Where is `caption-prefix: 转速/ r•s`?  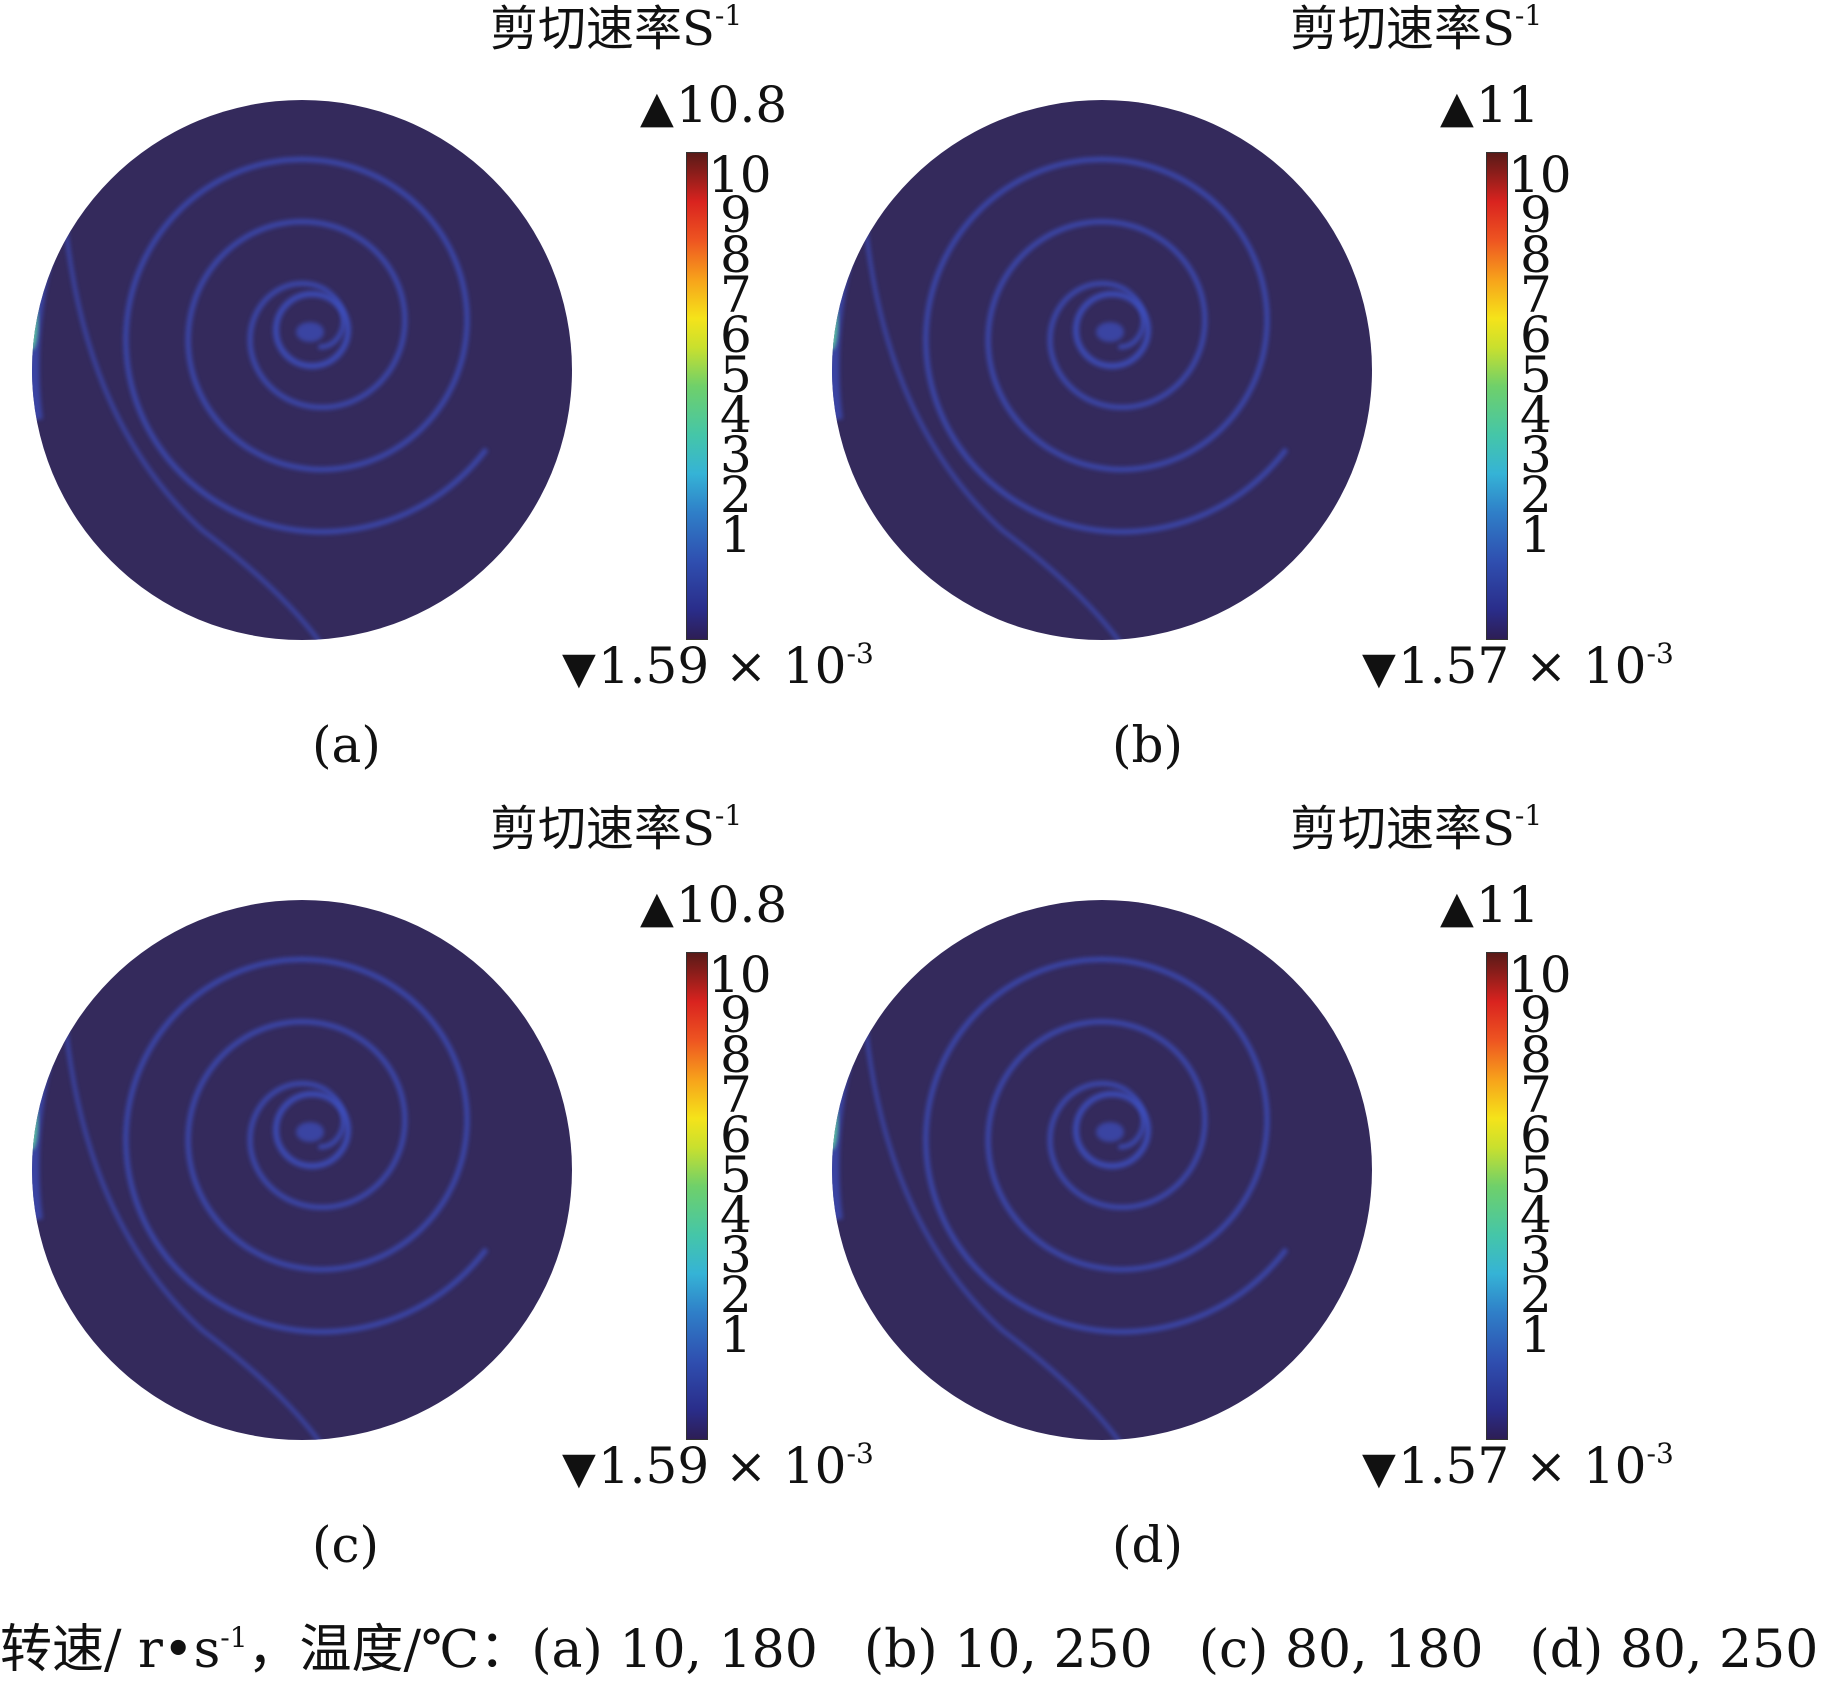
caption-prefix: 转速/ r•s is located at coordinates (110, 1650).